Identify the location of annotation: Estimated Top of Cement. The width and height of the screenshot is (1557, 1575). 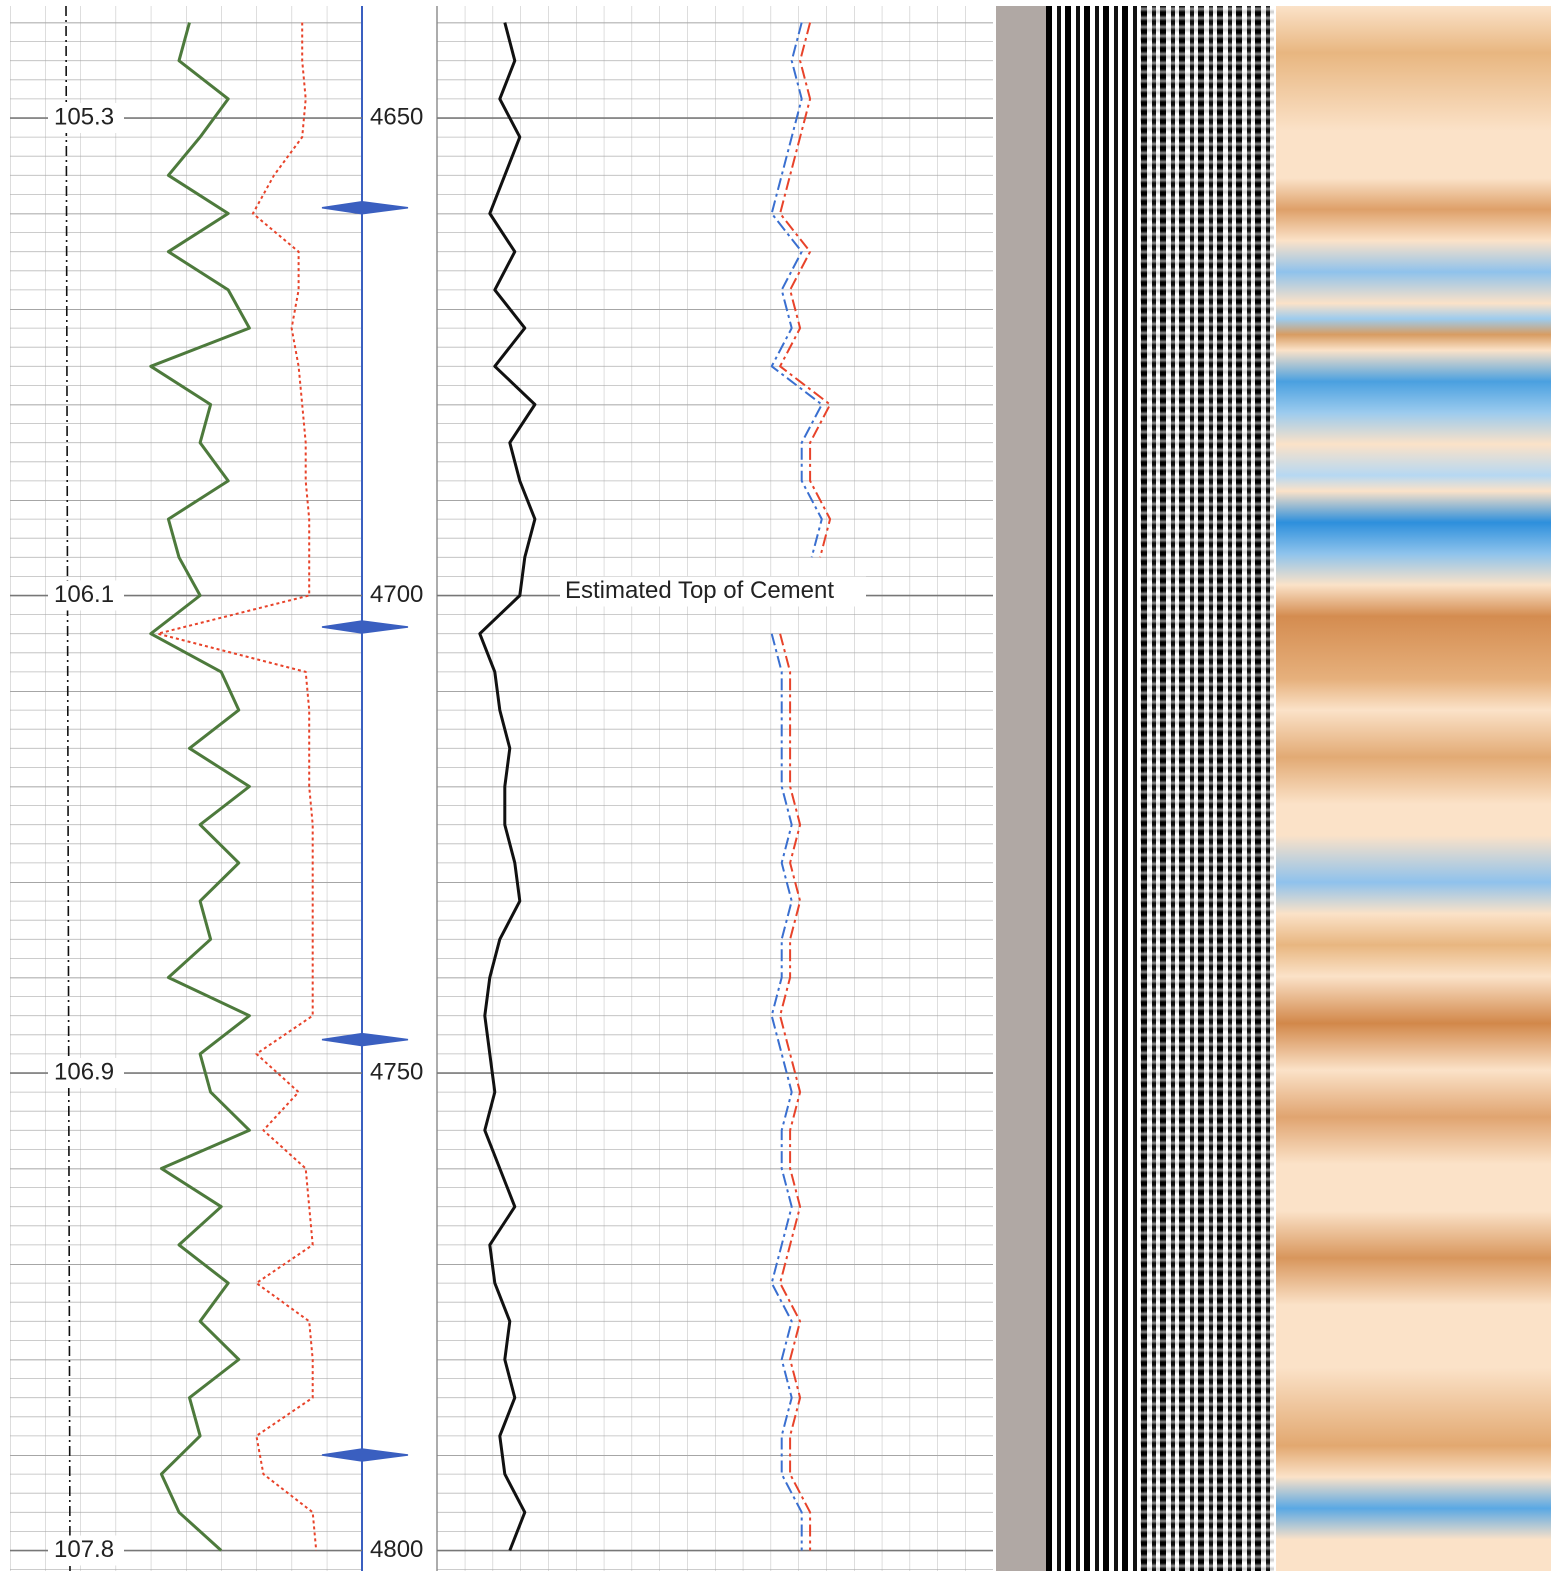
(699, 590).